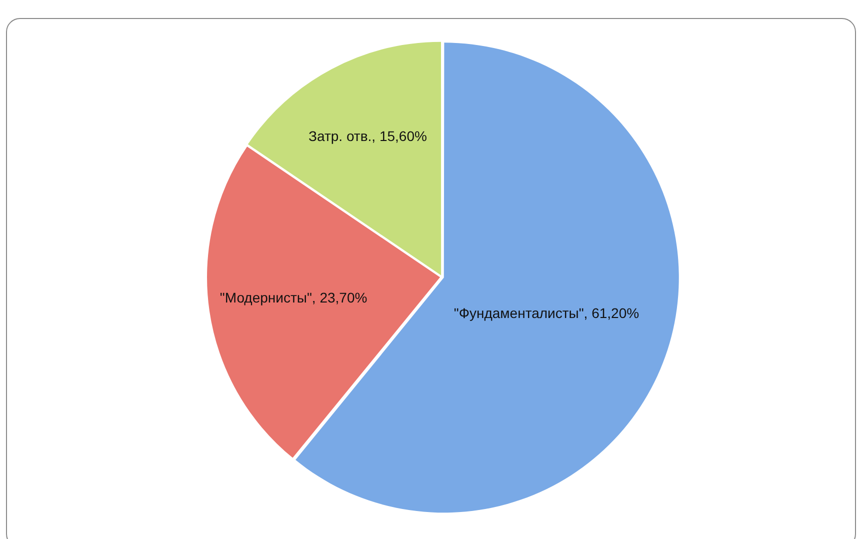 This screenshot has height=539, width=864. Describe the element at coordinates (367, 136) in the screenshot. I see `slice-label: Затр. отв., 15,60%` at that location.